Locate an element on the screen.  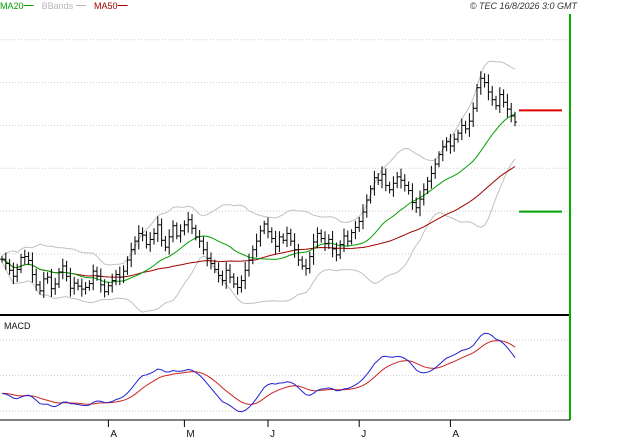
chart-header: MA20 BBands MA50 © TEC 16/8/2026 3:0 GMT is located at coordinates (289, 6).